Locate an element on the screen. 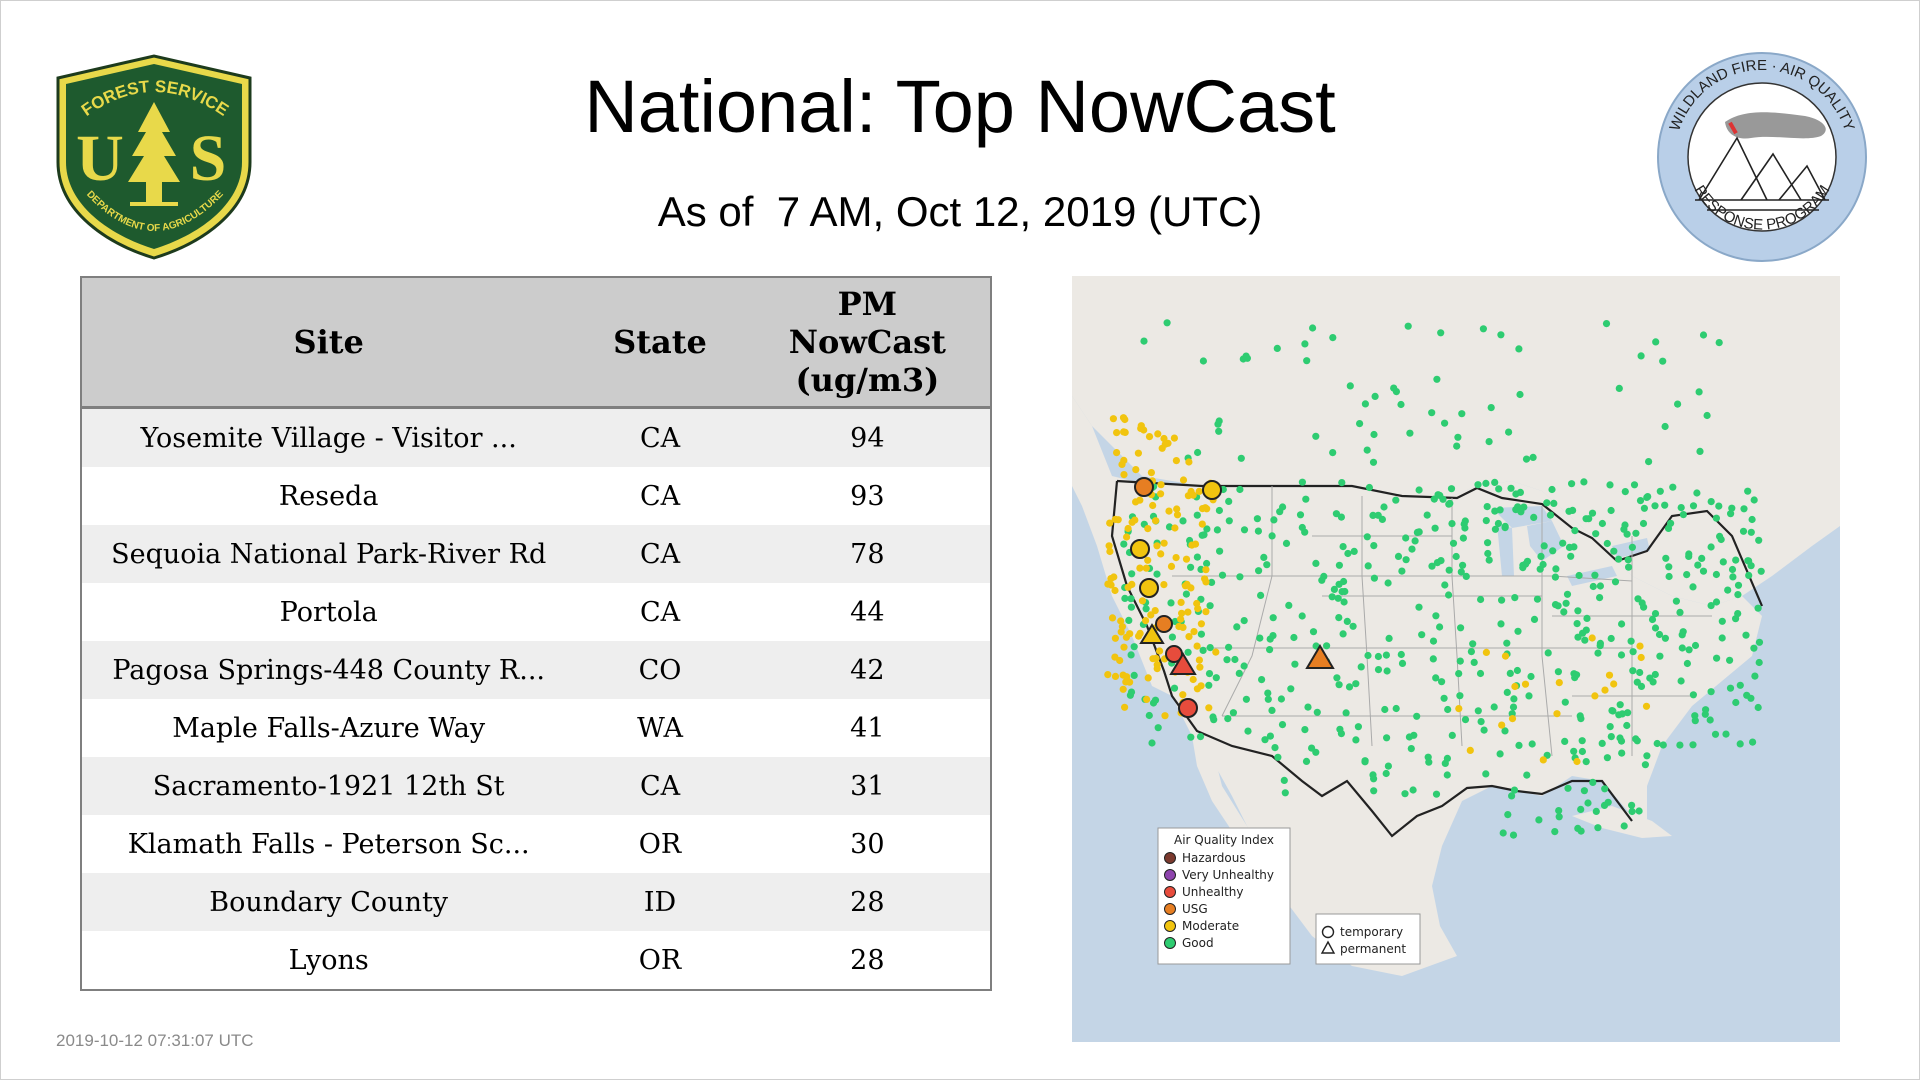 This screenshot has width=1920, height=1080. cell-state: CO is located at coordinates (660, 670).